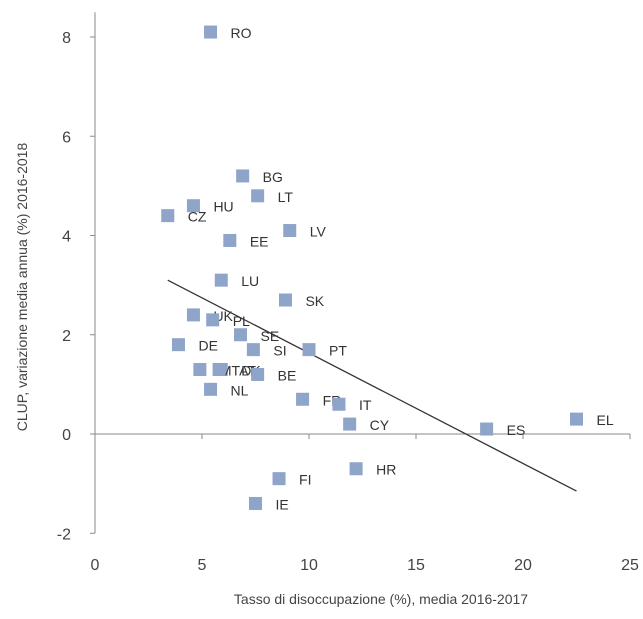  Describe the element at coordinates (380, 425) in the screenshot. I see `point-label-cy: CY` at that location.